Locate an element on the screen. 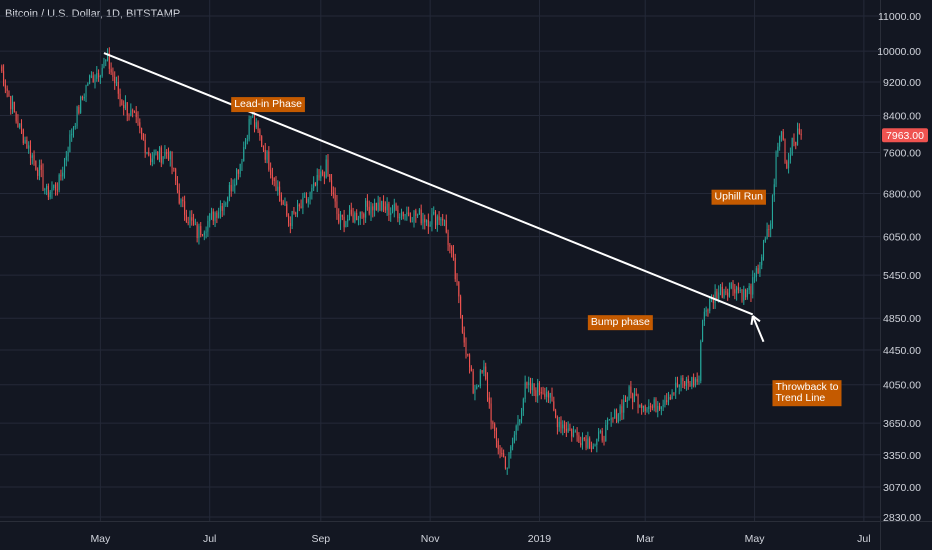 The width and height of the screenshot is (932, 550). annotation-label: Bump phase is located at coordinates (620, 323).